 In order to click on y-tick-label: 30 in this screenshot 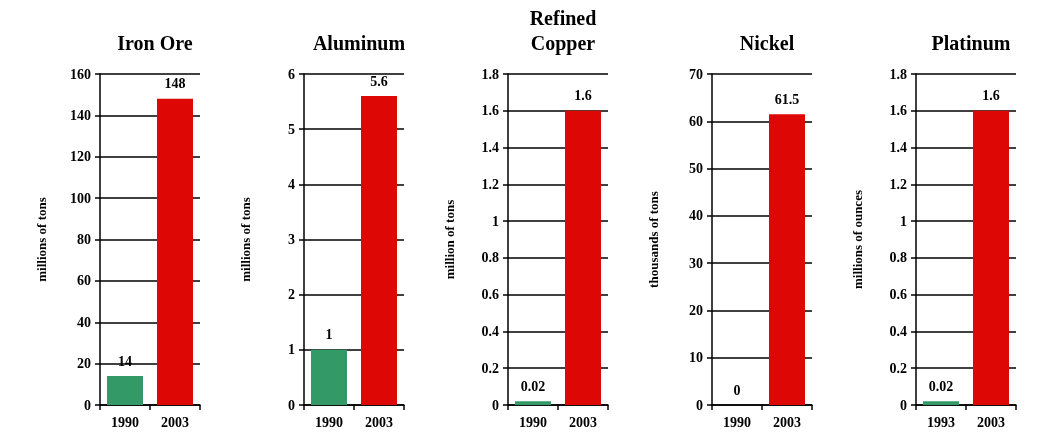, I will do `click(696, 263)`.